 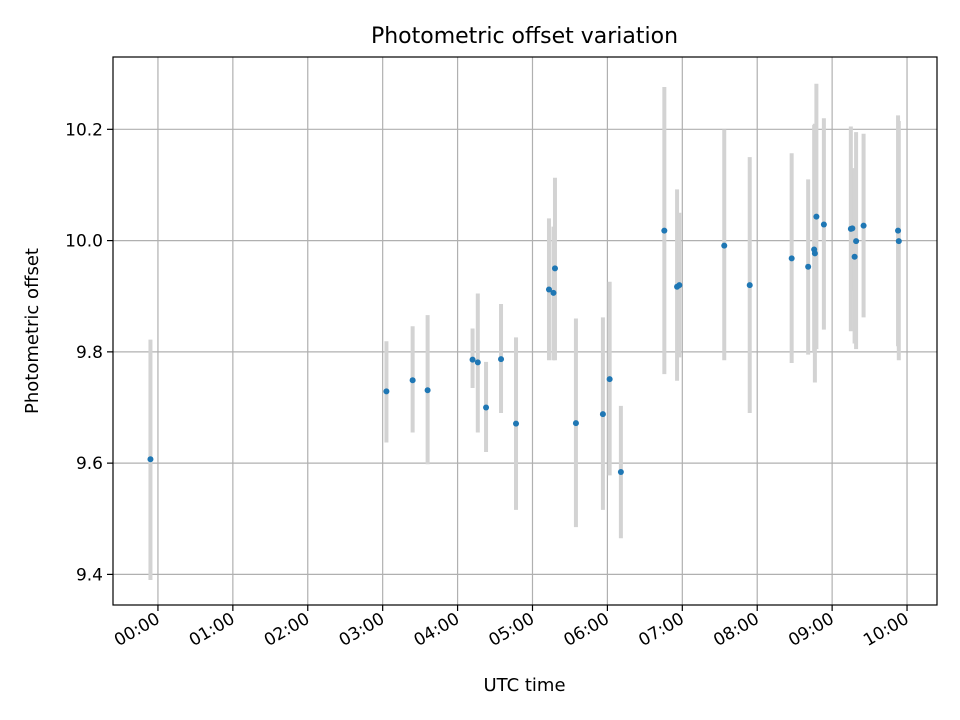 What do you see at coordinates (84, 130) in the screenshot?
I see `y-tick-label: 10.2` at bounding box center [84, 130].